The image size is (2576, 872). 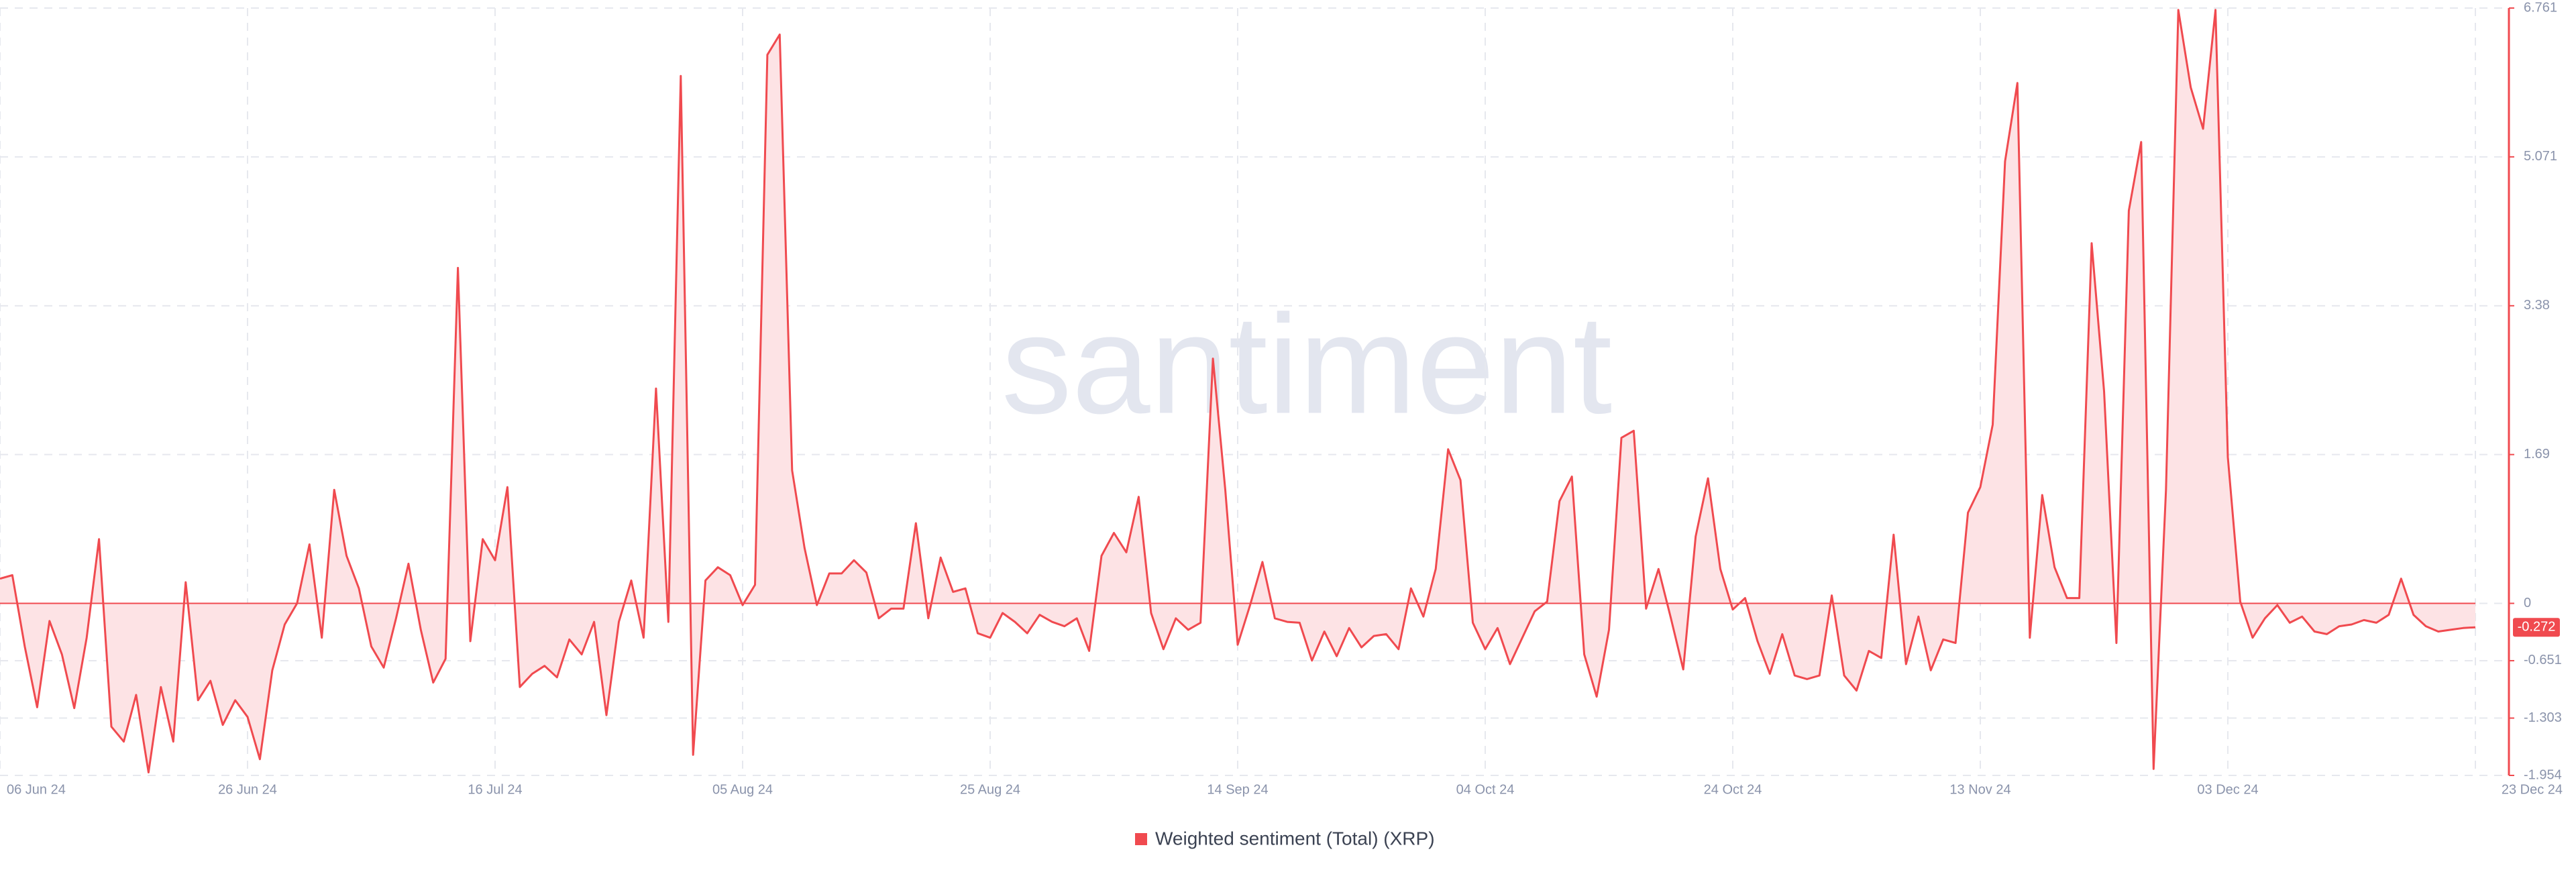 I want to click on y-tick-label: 0, so click(x=2527, y=603).